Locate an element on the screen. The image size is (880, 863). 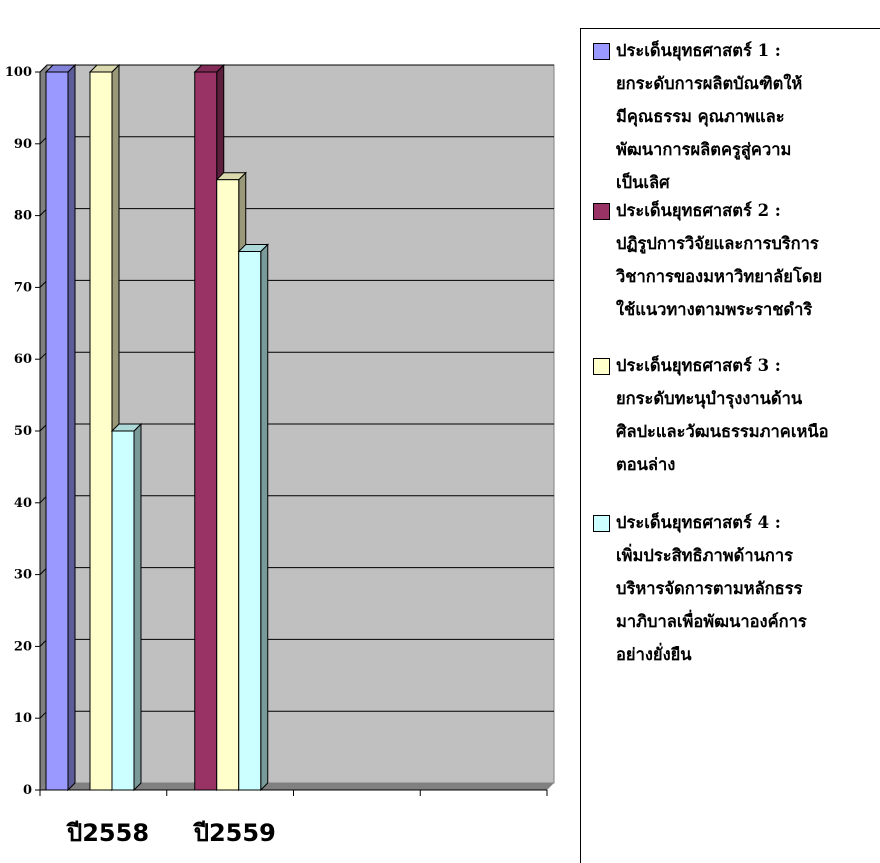
y-tick-label: 50 is located at coordinates (23, 431).